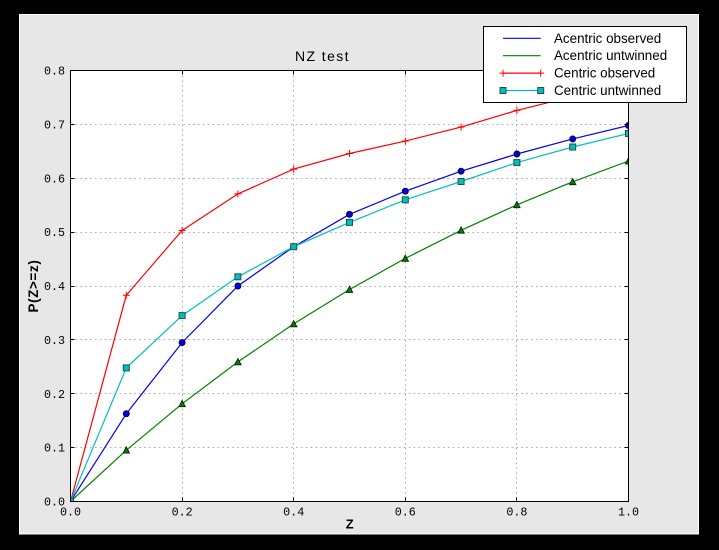  I want to click on svg-text: 0.5, so click(54, 233).